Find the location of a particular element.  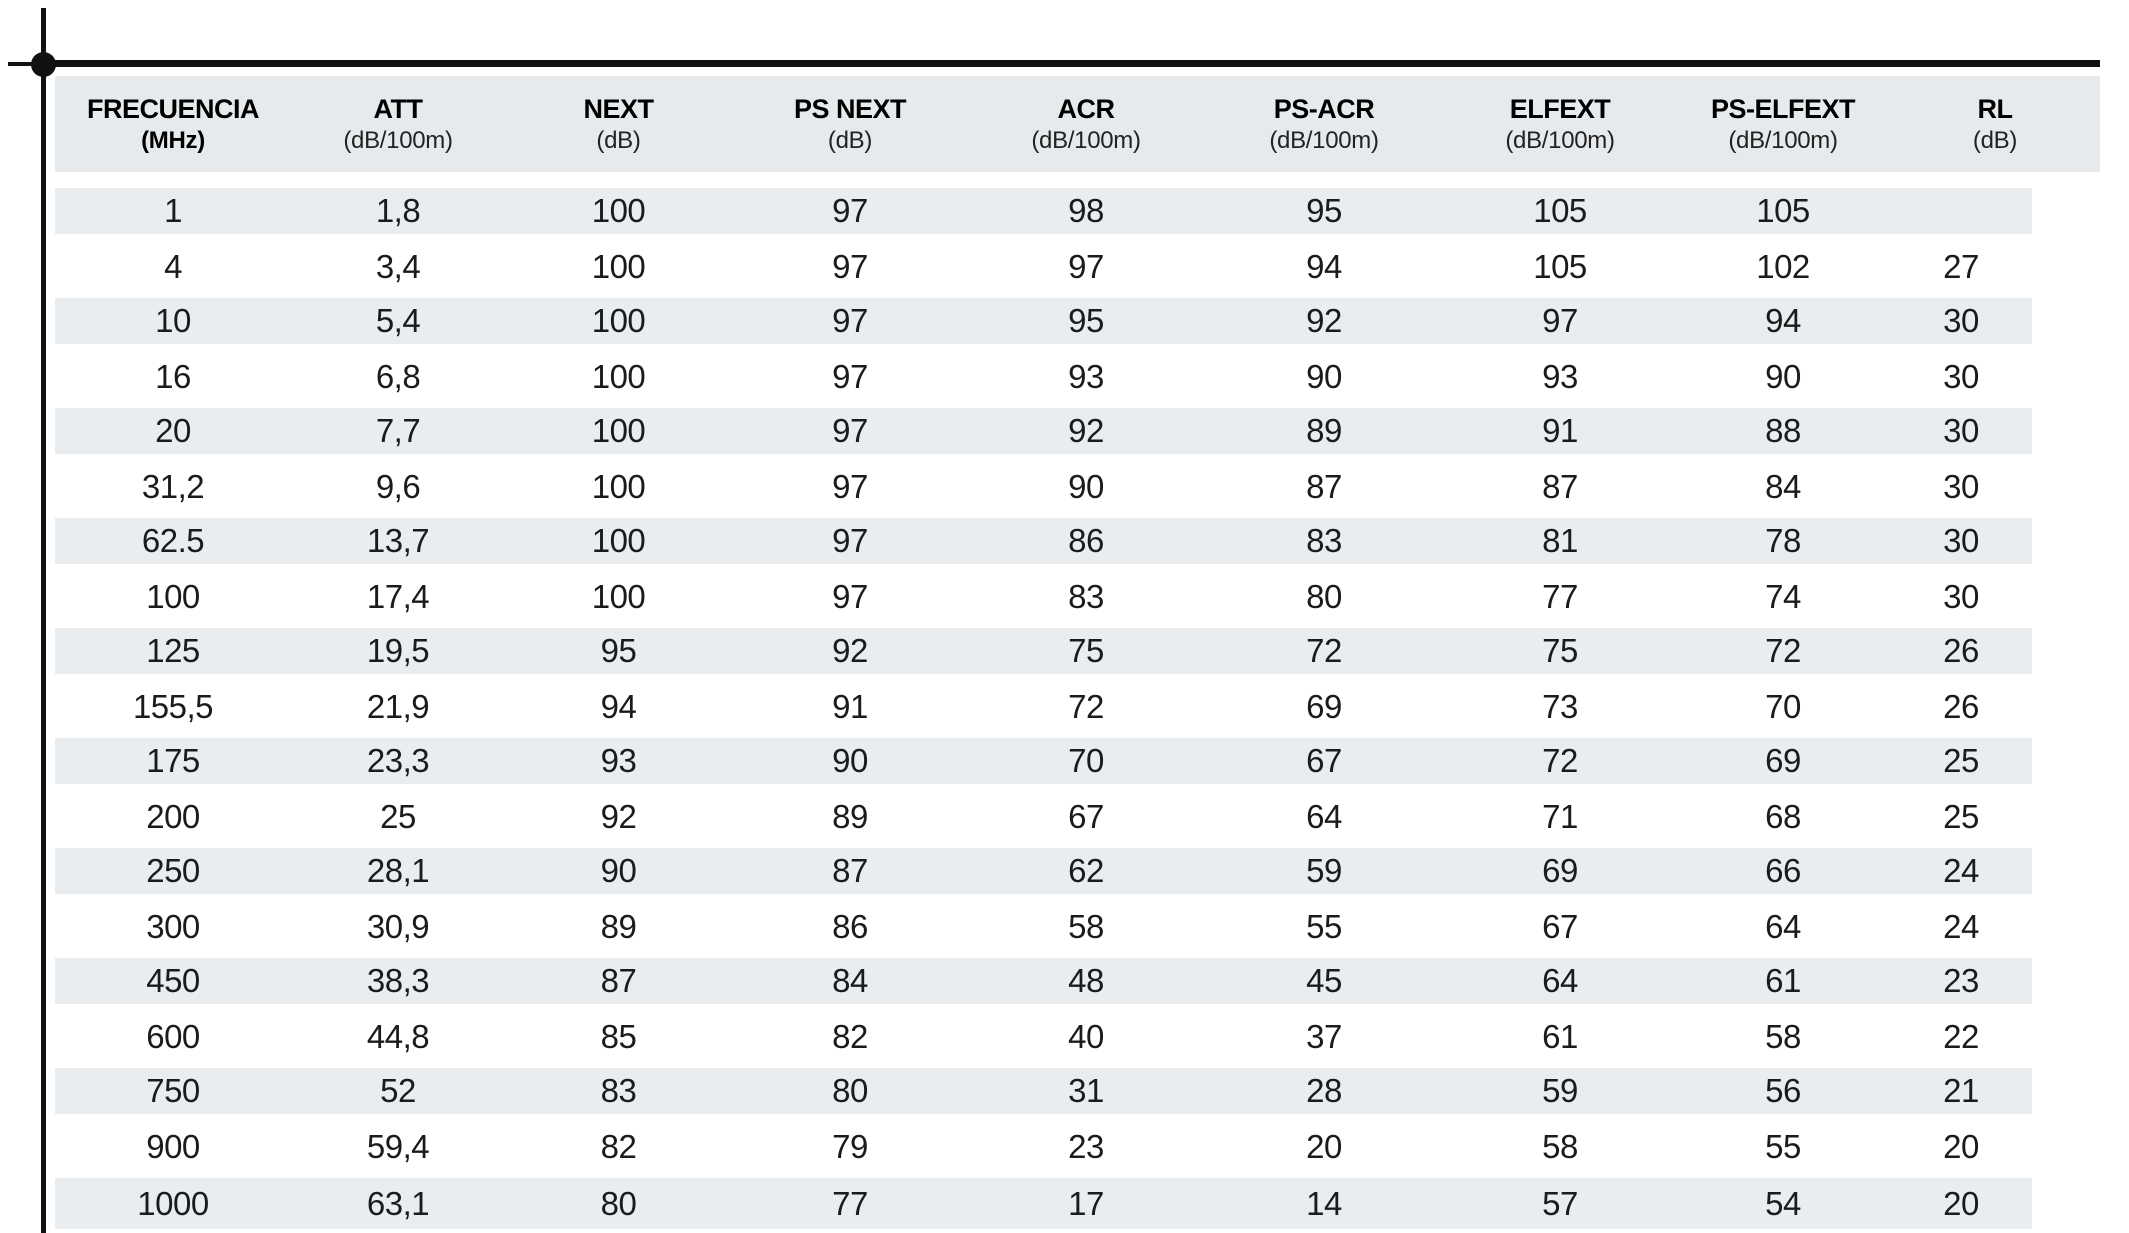

column-name: ATT is located at coordinates (398, 108).